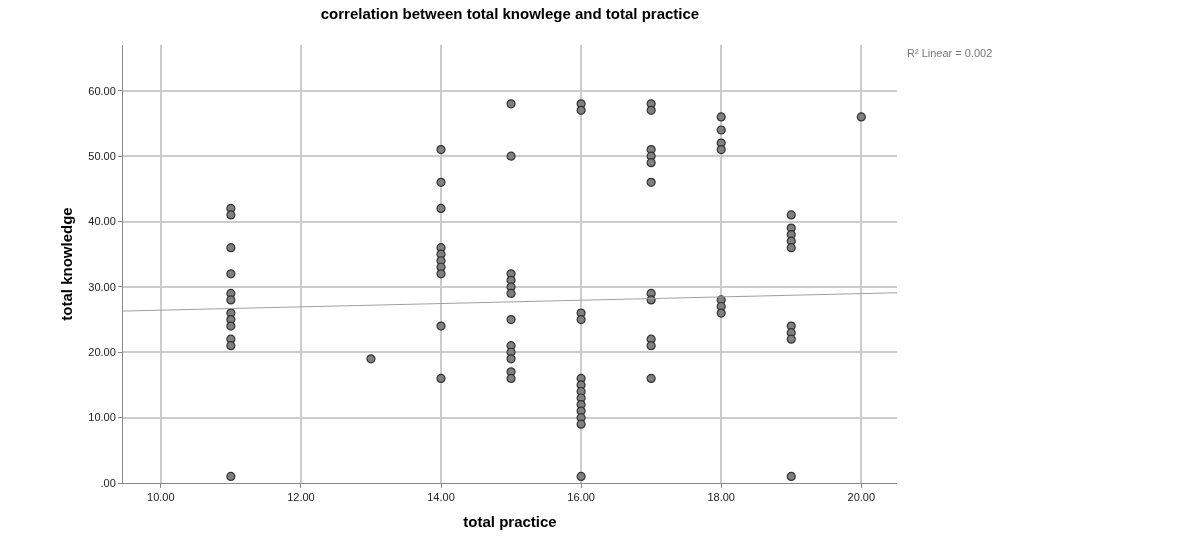 Image resolution: width=1182 pixels, height=557 pixels. I want to click on y-tick-label: 10.00, so click(102, 417).